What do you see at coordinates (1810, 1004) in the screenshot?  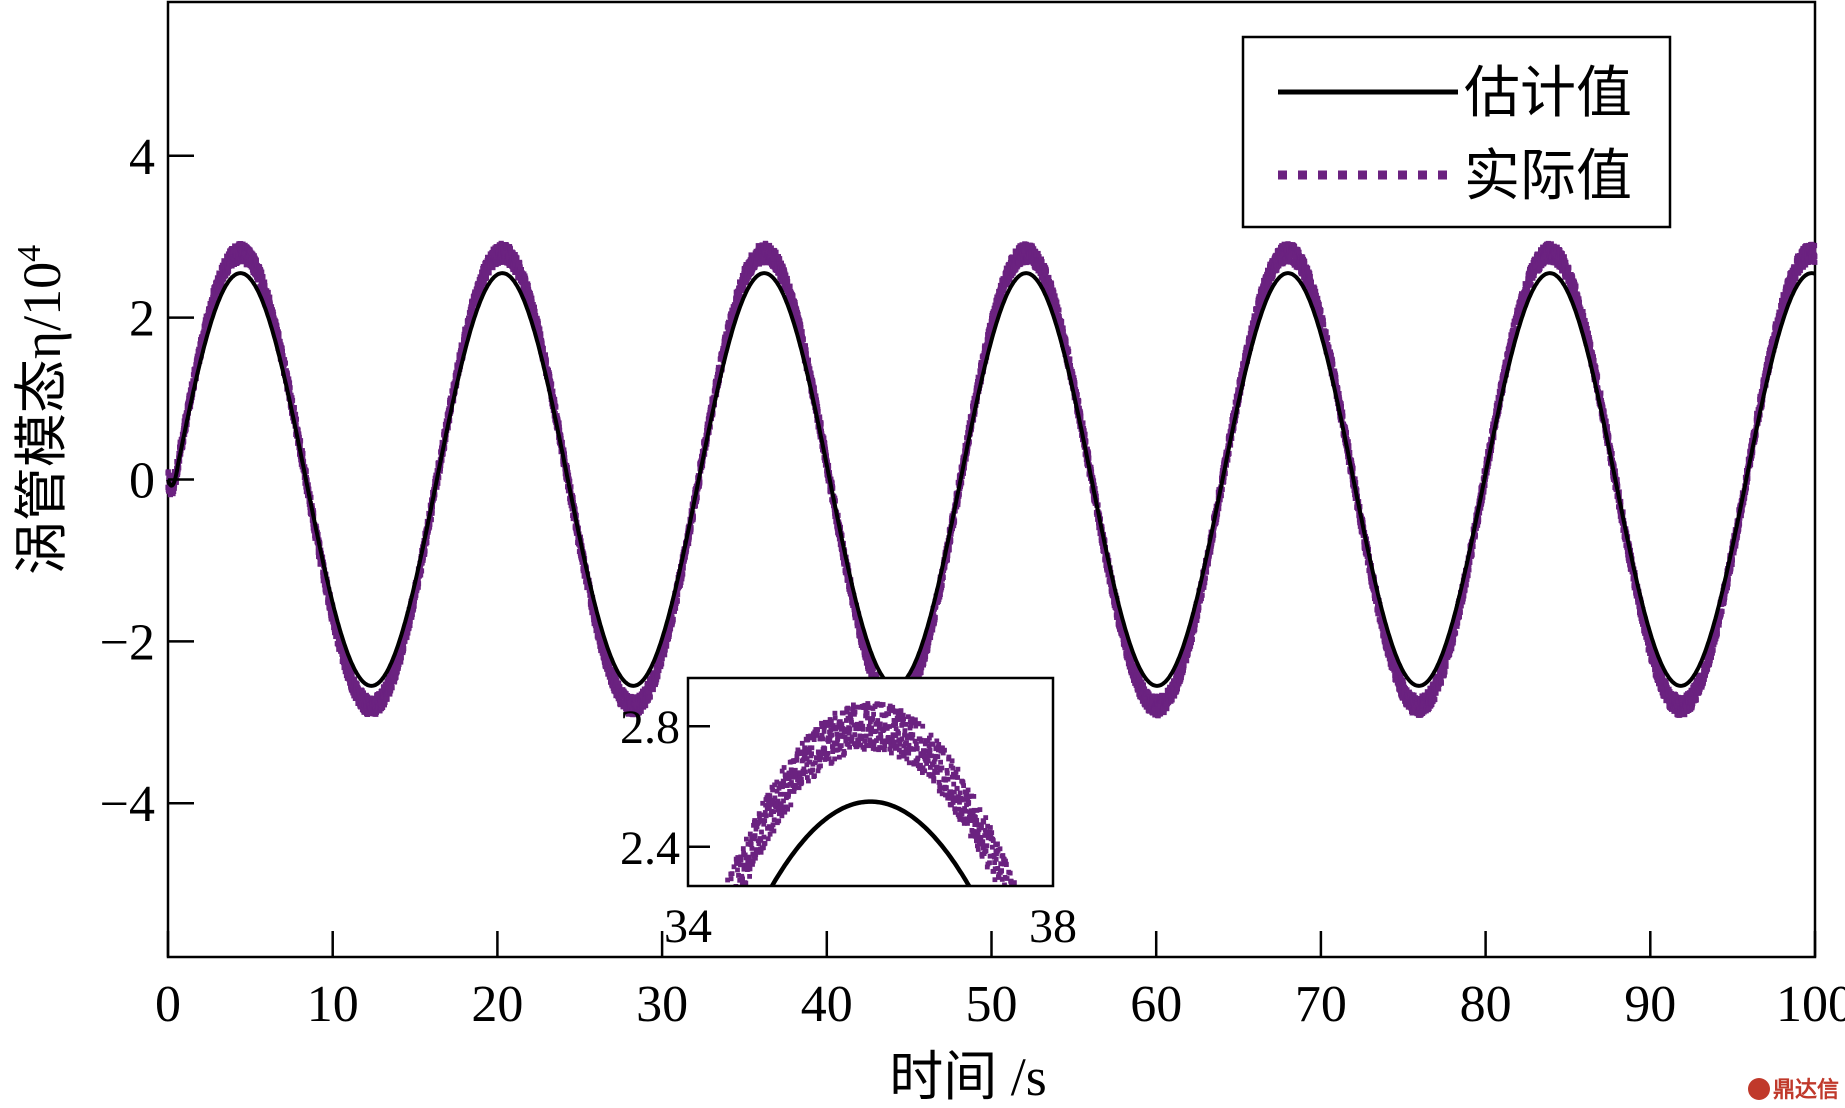 I see `x-tick-label-100: 100` at bounding box center [1810, 1004].